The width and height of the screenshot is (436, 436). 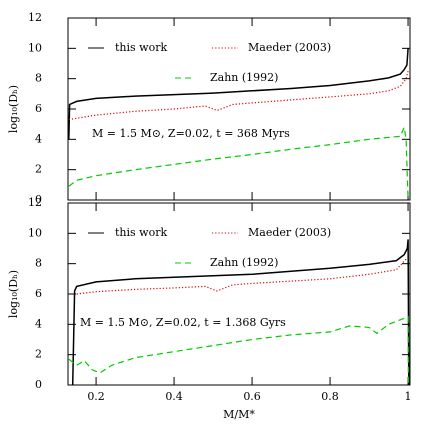 What do you see at coordinates (408, 396) in the screenshot?
I see `x-tick-label: 1` at bounding box center [408, 396].